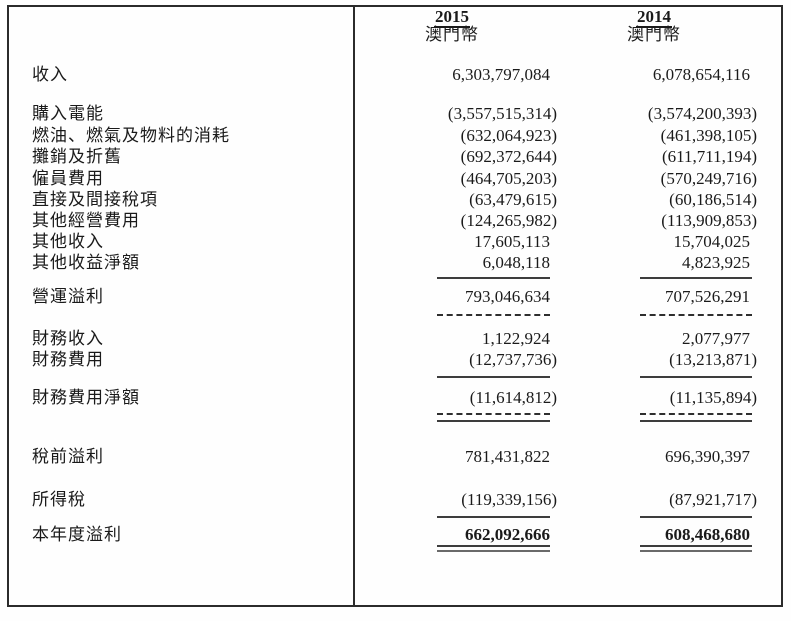  Describe the element at coordinates (68, 296) in the screenshot. I see `row-label: 營運溢利` at that location.